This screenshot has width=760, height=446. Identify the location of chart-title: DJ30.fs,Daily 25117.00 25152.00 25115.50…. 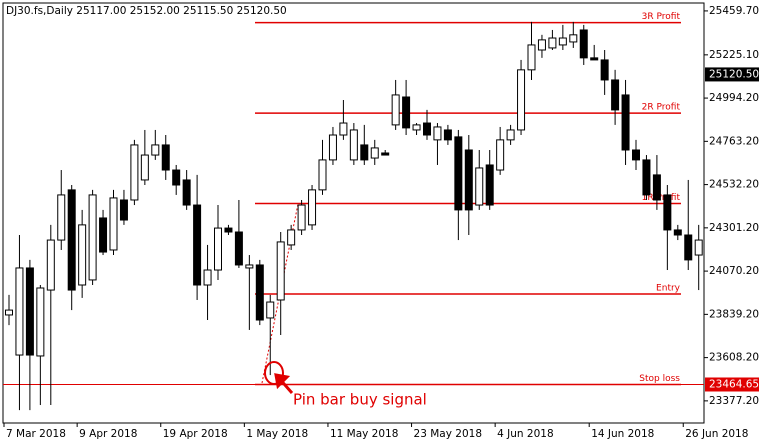
(146, 11).